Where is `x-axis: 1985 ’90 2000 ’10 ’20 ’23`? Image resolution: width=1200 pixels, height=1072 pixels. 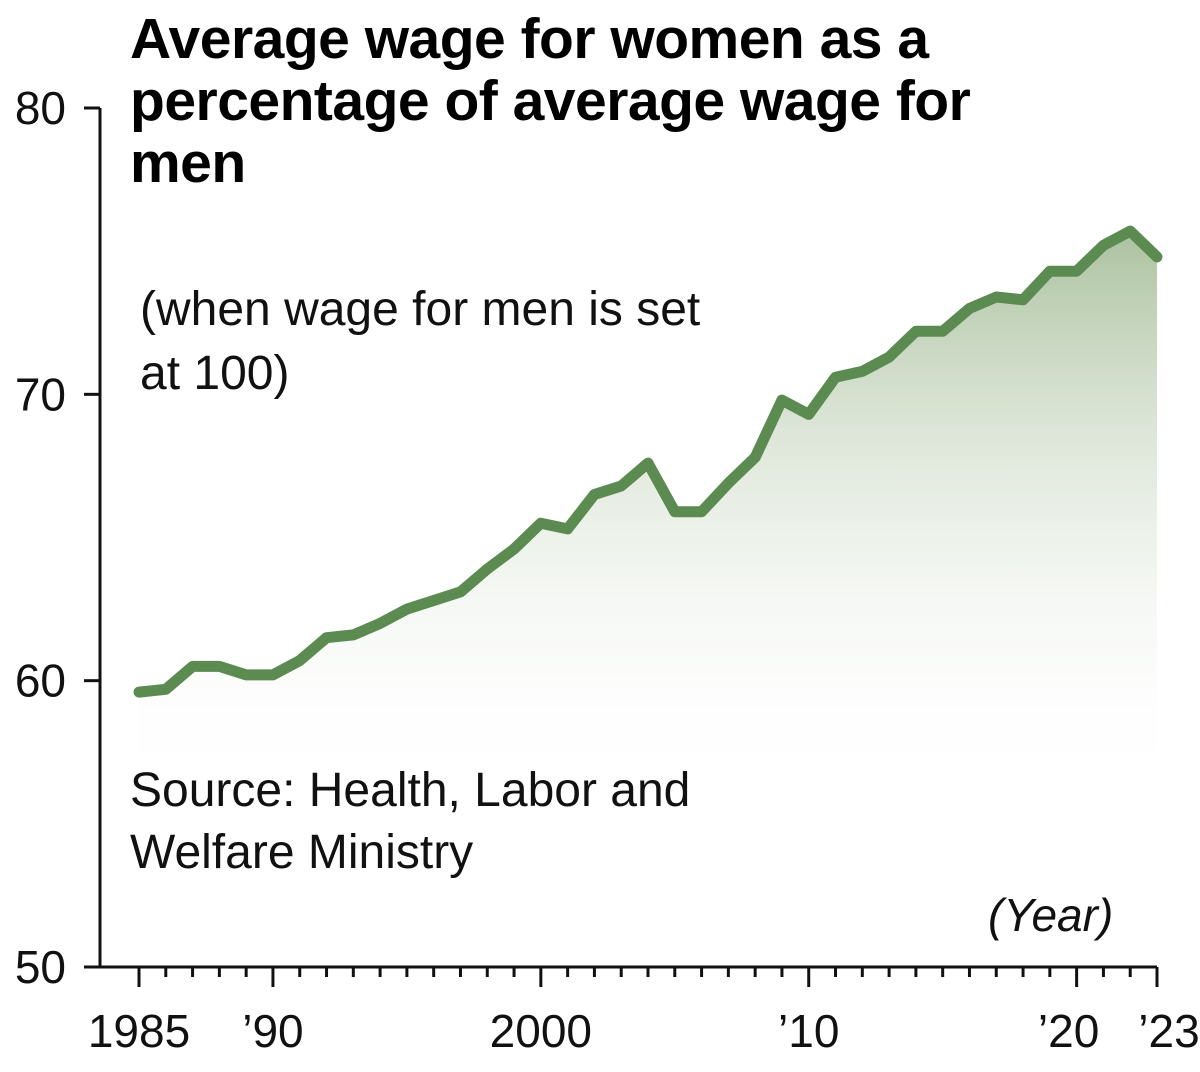
x-axis: 1985 ’90 2000 ’10 ’20 ’23 is located at coordinates (644, 1011).